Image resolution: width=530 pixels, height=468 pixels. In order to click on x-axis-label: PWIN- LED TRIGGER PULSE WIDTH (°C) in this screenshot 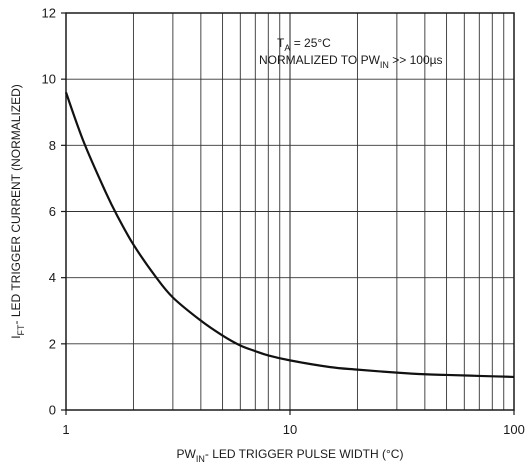, I will do `click(290, 455)`.